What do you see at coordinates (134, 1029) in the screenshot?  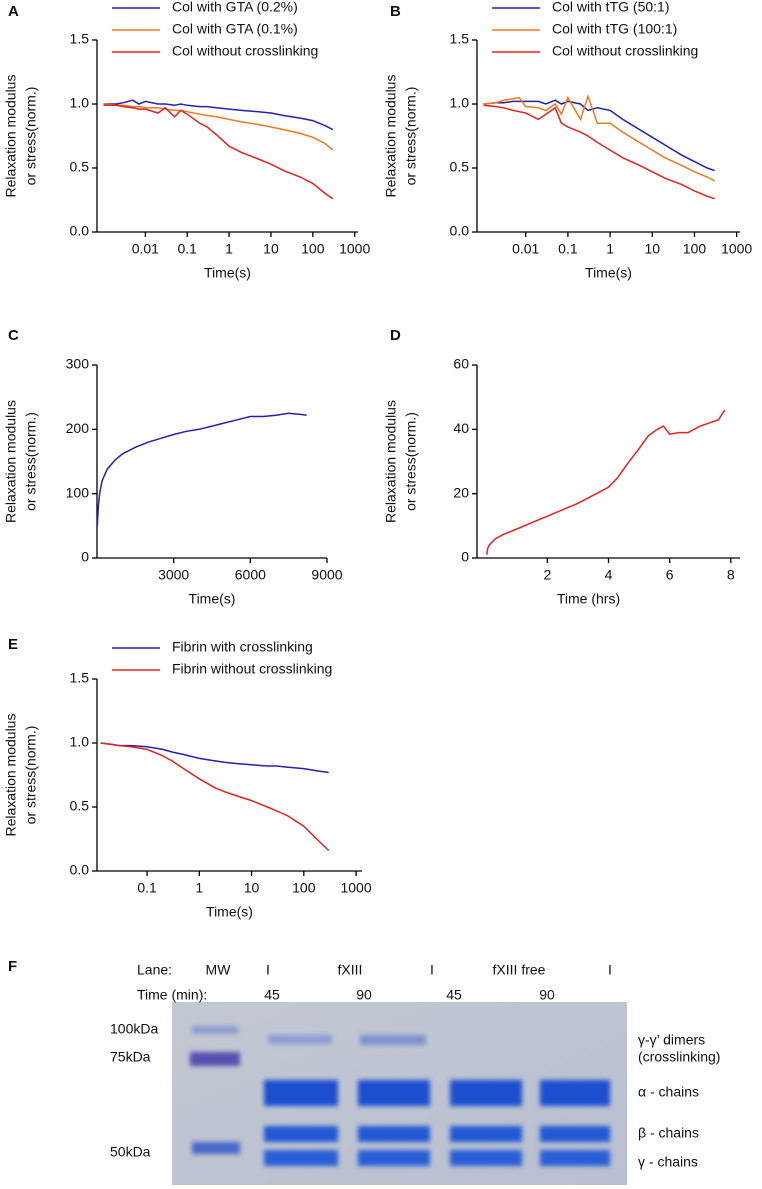 I see `marker-label: 100kDa` at bounding box center [134, 1029].